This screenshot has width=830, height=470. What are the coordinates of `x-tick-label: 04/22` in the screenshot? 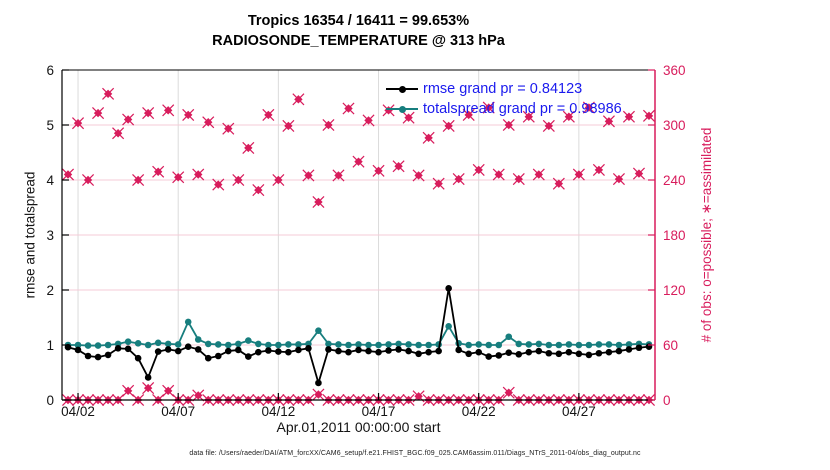 It's located at (479, 411).